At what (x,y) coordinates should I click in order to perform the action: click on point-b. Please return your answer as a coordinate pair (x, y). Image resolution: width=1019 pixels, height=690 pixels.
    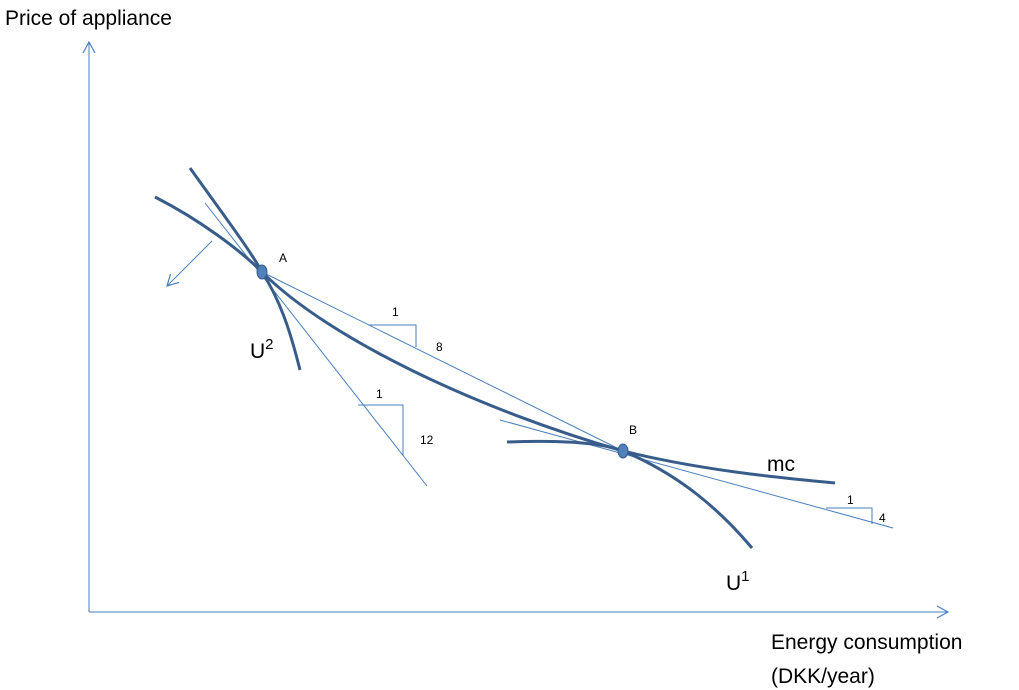
    Looking at the image, I should click on (623, 451).